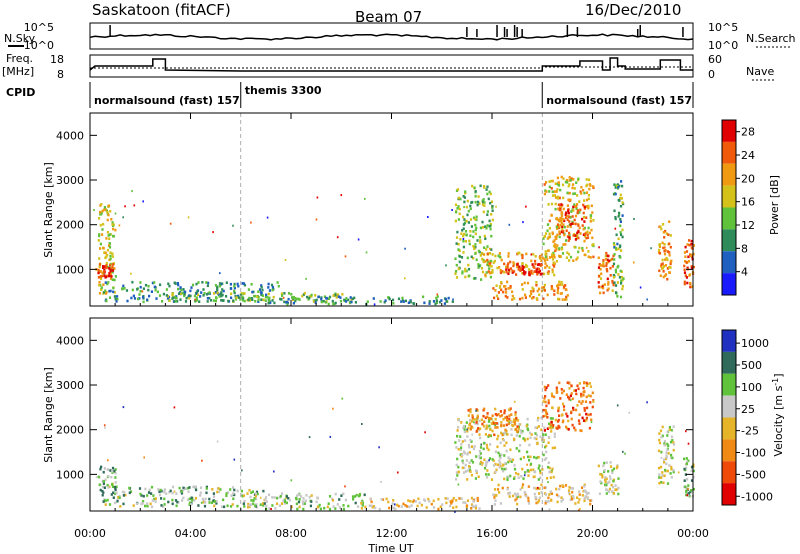 Image resolution: width=800 pixels, height=554 pixels. Describe the element at coordinates (774, 205) in the screenshot. I see `power-colorbar-label: Power [dB]` at that location.